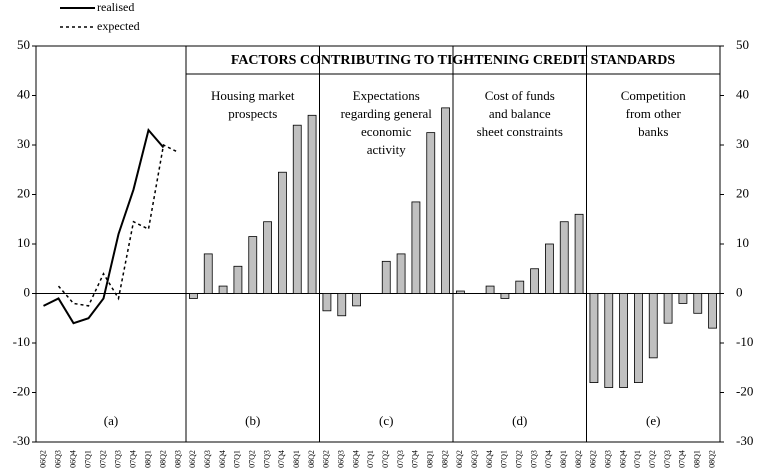  I want to click on y2-tick-label: 30, so click(742, 143).